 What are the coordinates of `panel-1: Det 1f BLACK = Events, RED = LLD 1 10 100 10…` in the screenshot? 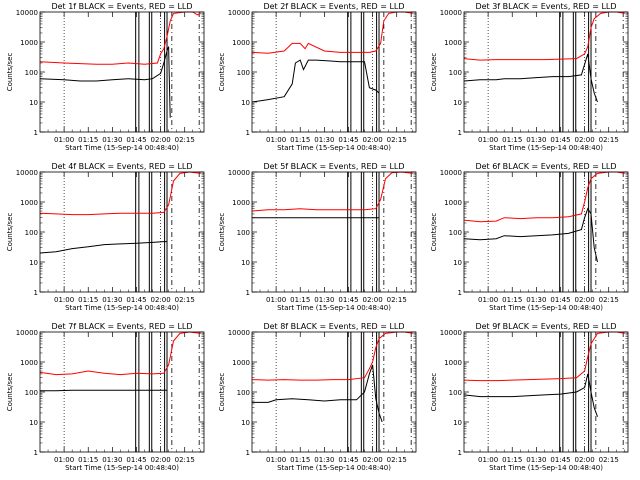 It's located at (105, 77).